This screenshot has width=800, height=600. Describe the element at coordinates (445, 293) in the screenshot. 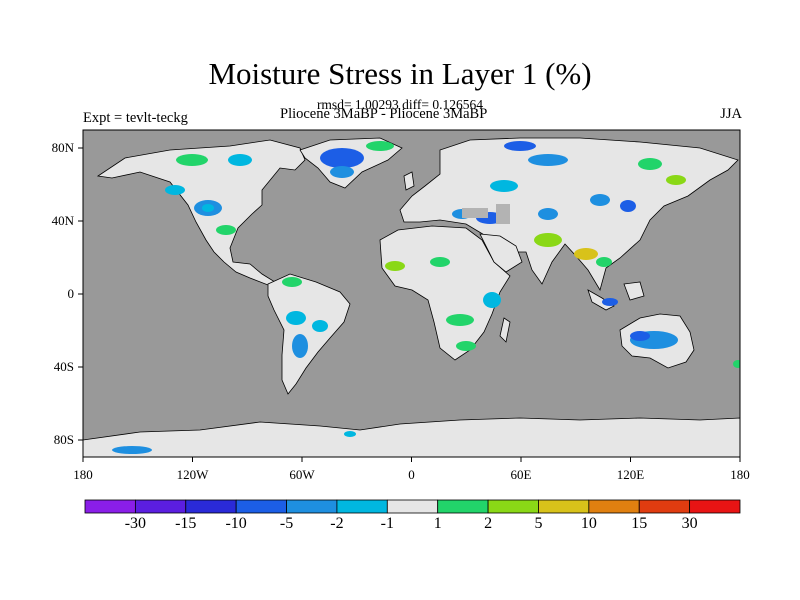

I see `africa` at that location.